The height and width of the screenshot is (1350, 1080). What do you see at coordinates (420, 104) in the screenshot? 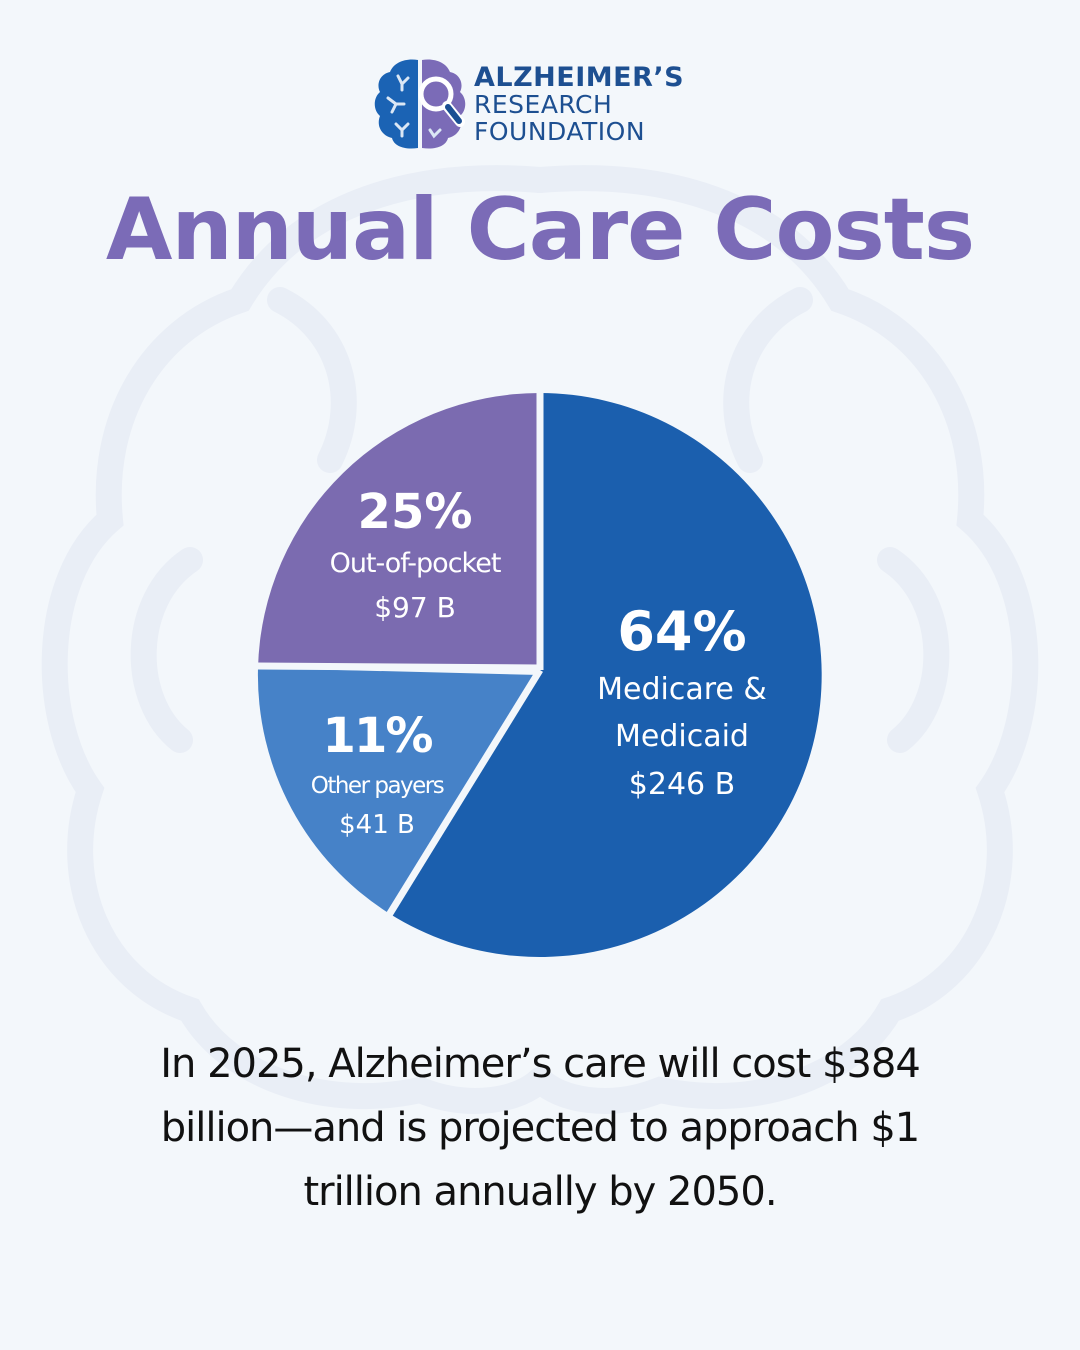
I see `brain-magnifier-icon` at bounding box center [420, 104].